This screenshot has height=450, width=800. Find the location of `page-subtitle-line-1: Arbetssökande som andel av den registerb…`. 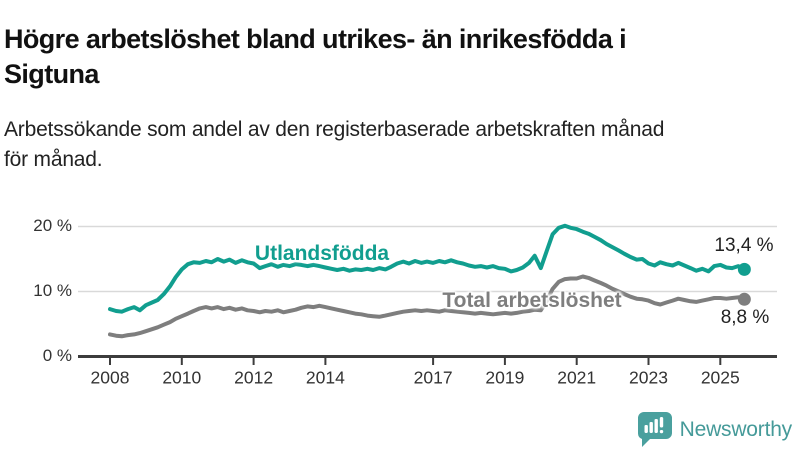

page-subtitle-line-1: Arbetssökande som andel av den registerb… is located at coordinates (334, 129).